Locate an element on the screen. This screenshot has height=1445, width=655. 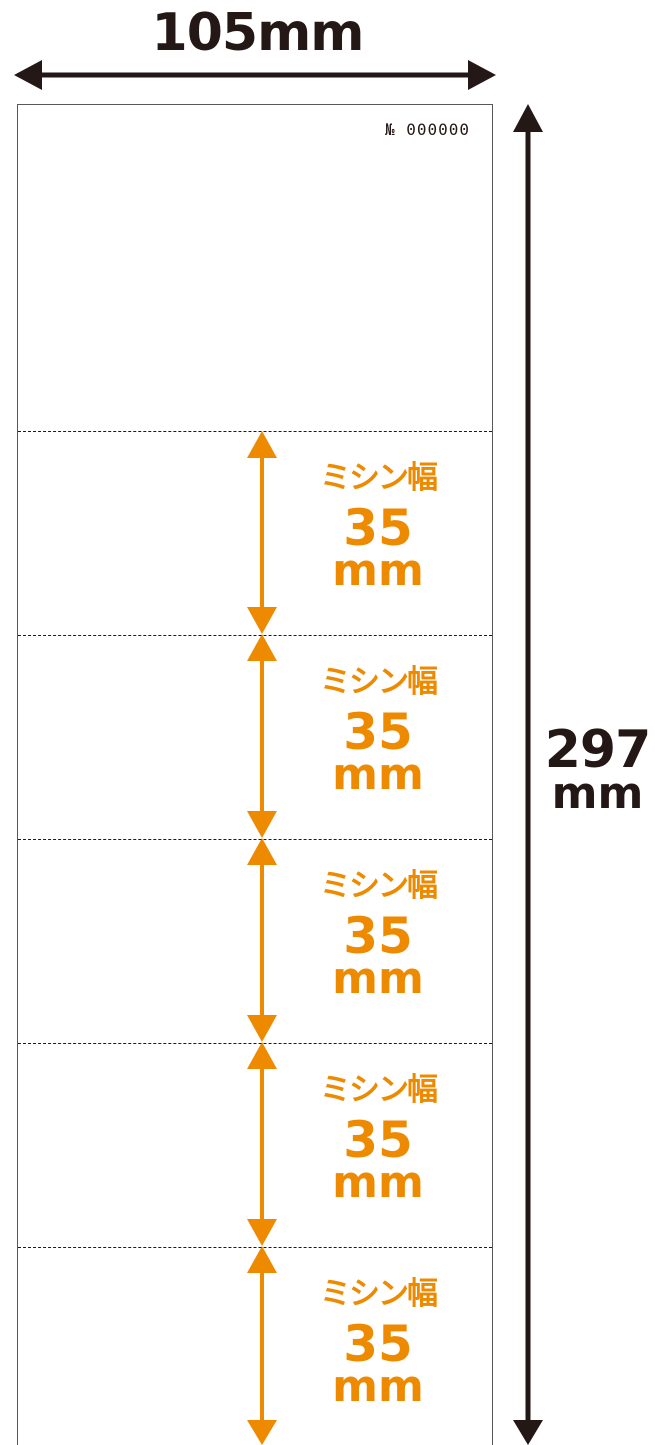
height-dimension-unit: mm is located at coordinates (597, 793).